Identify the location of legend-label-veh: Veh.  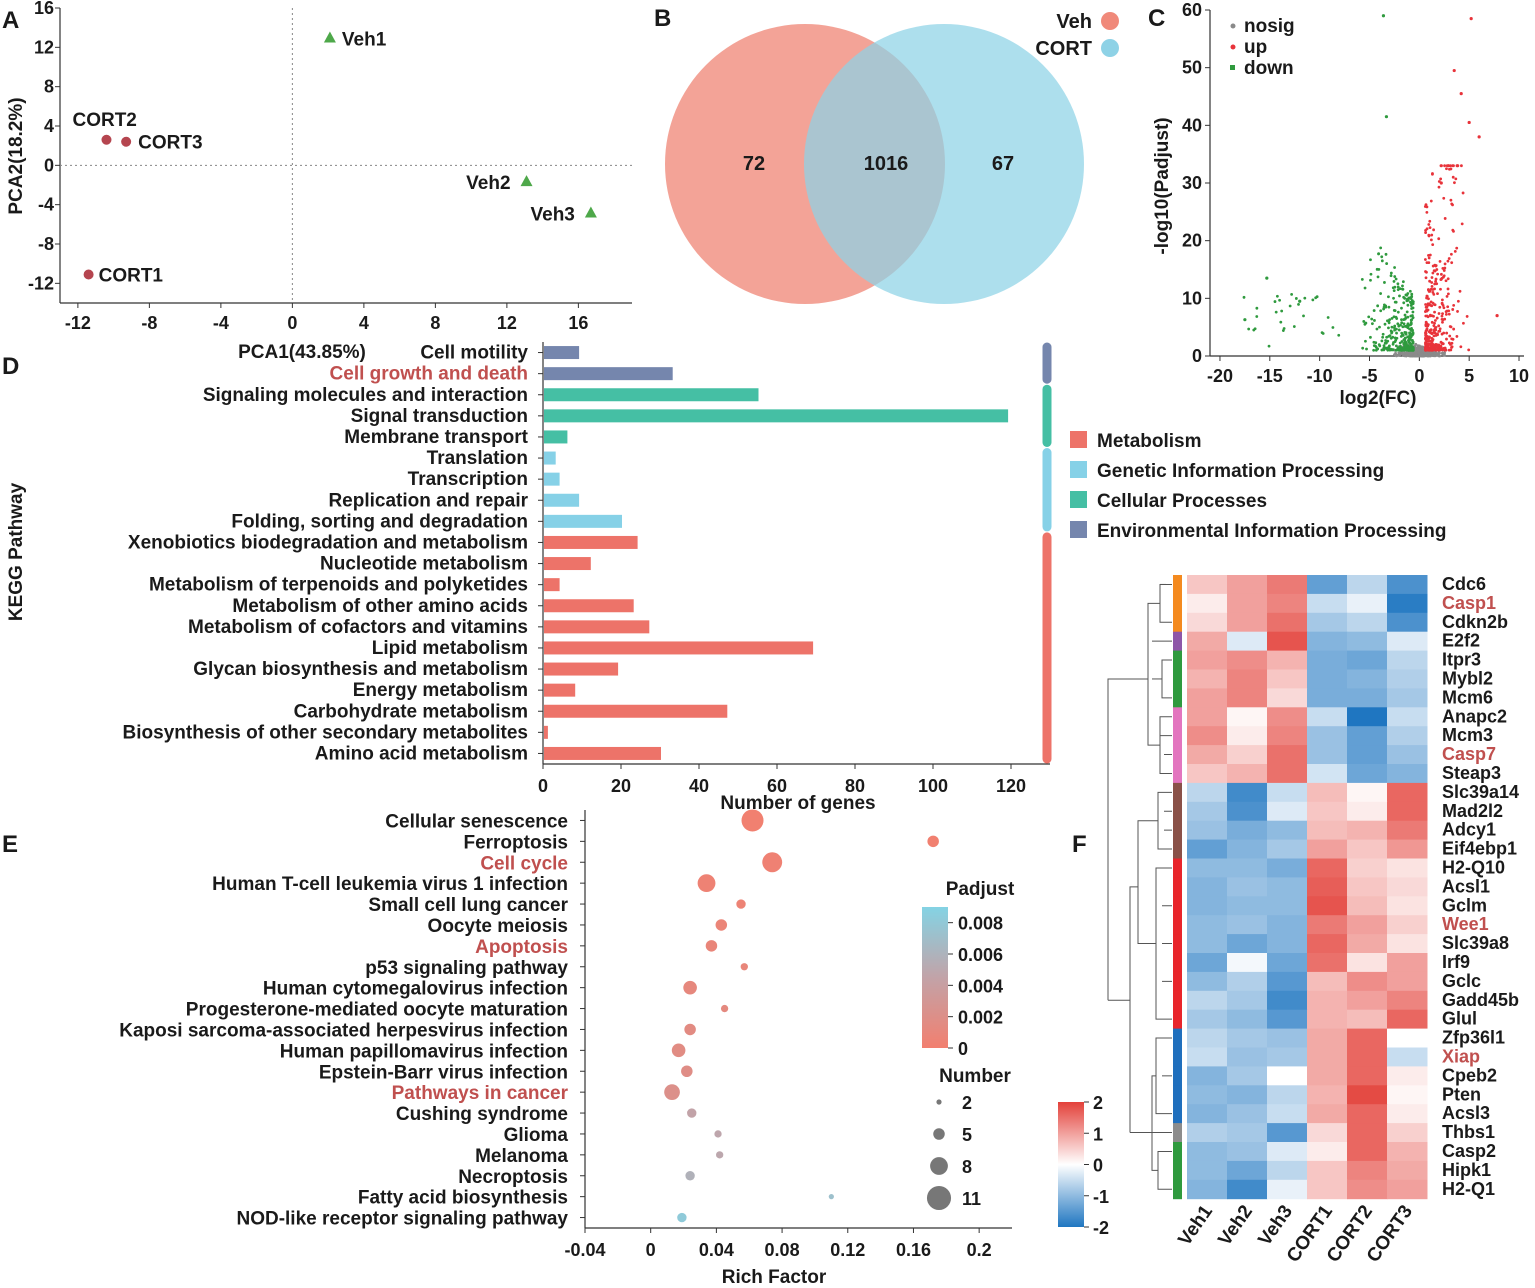
(1074, 22).